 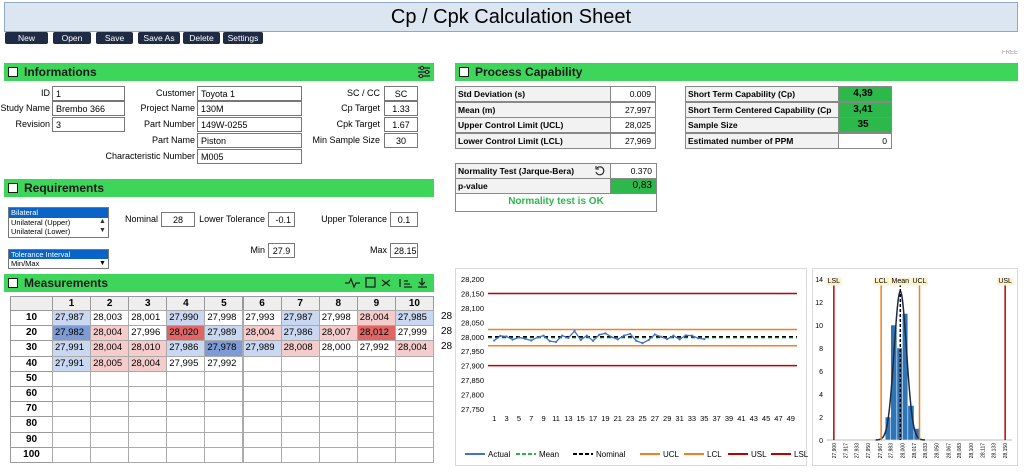 I want to click on y-tick-label: 27,750, so click(x=472, y=409).